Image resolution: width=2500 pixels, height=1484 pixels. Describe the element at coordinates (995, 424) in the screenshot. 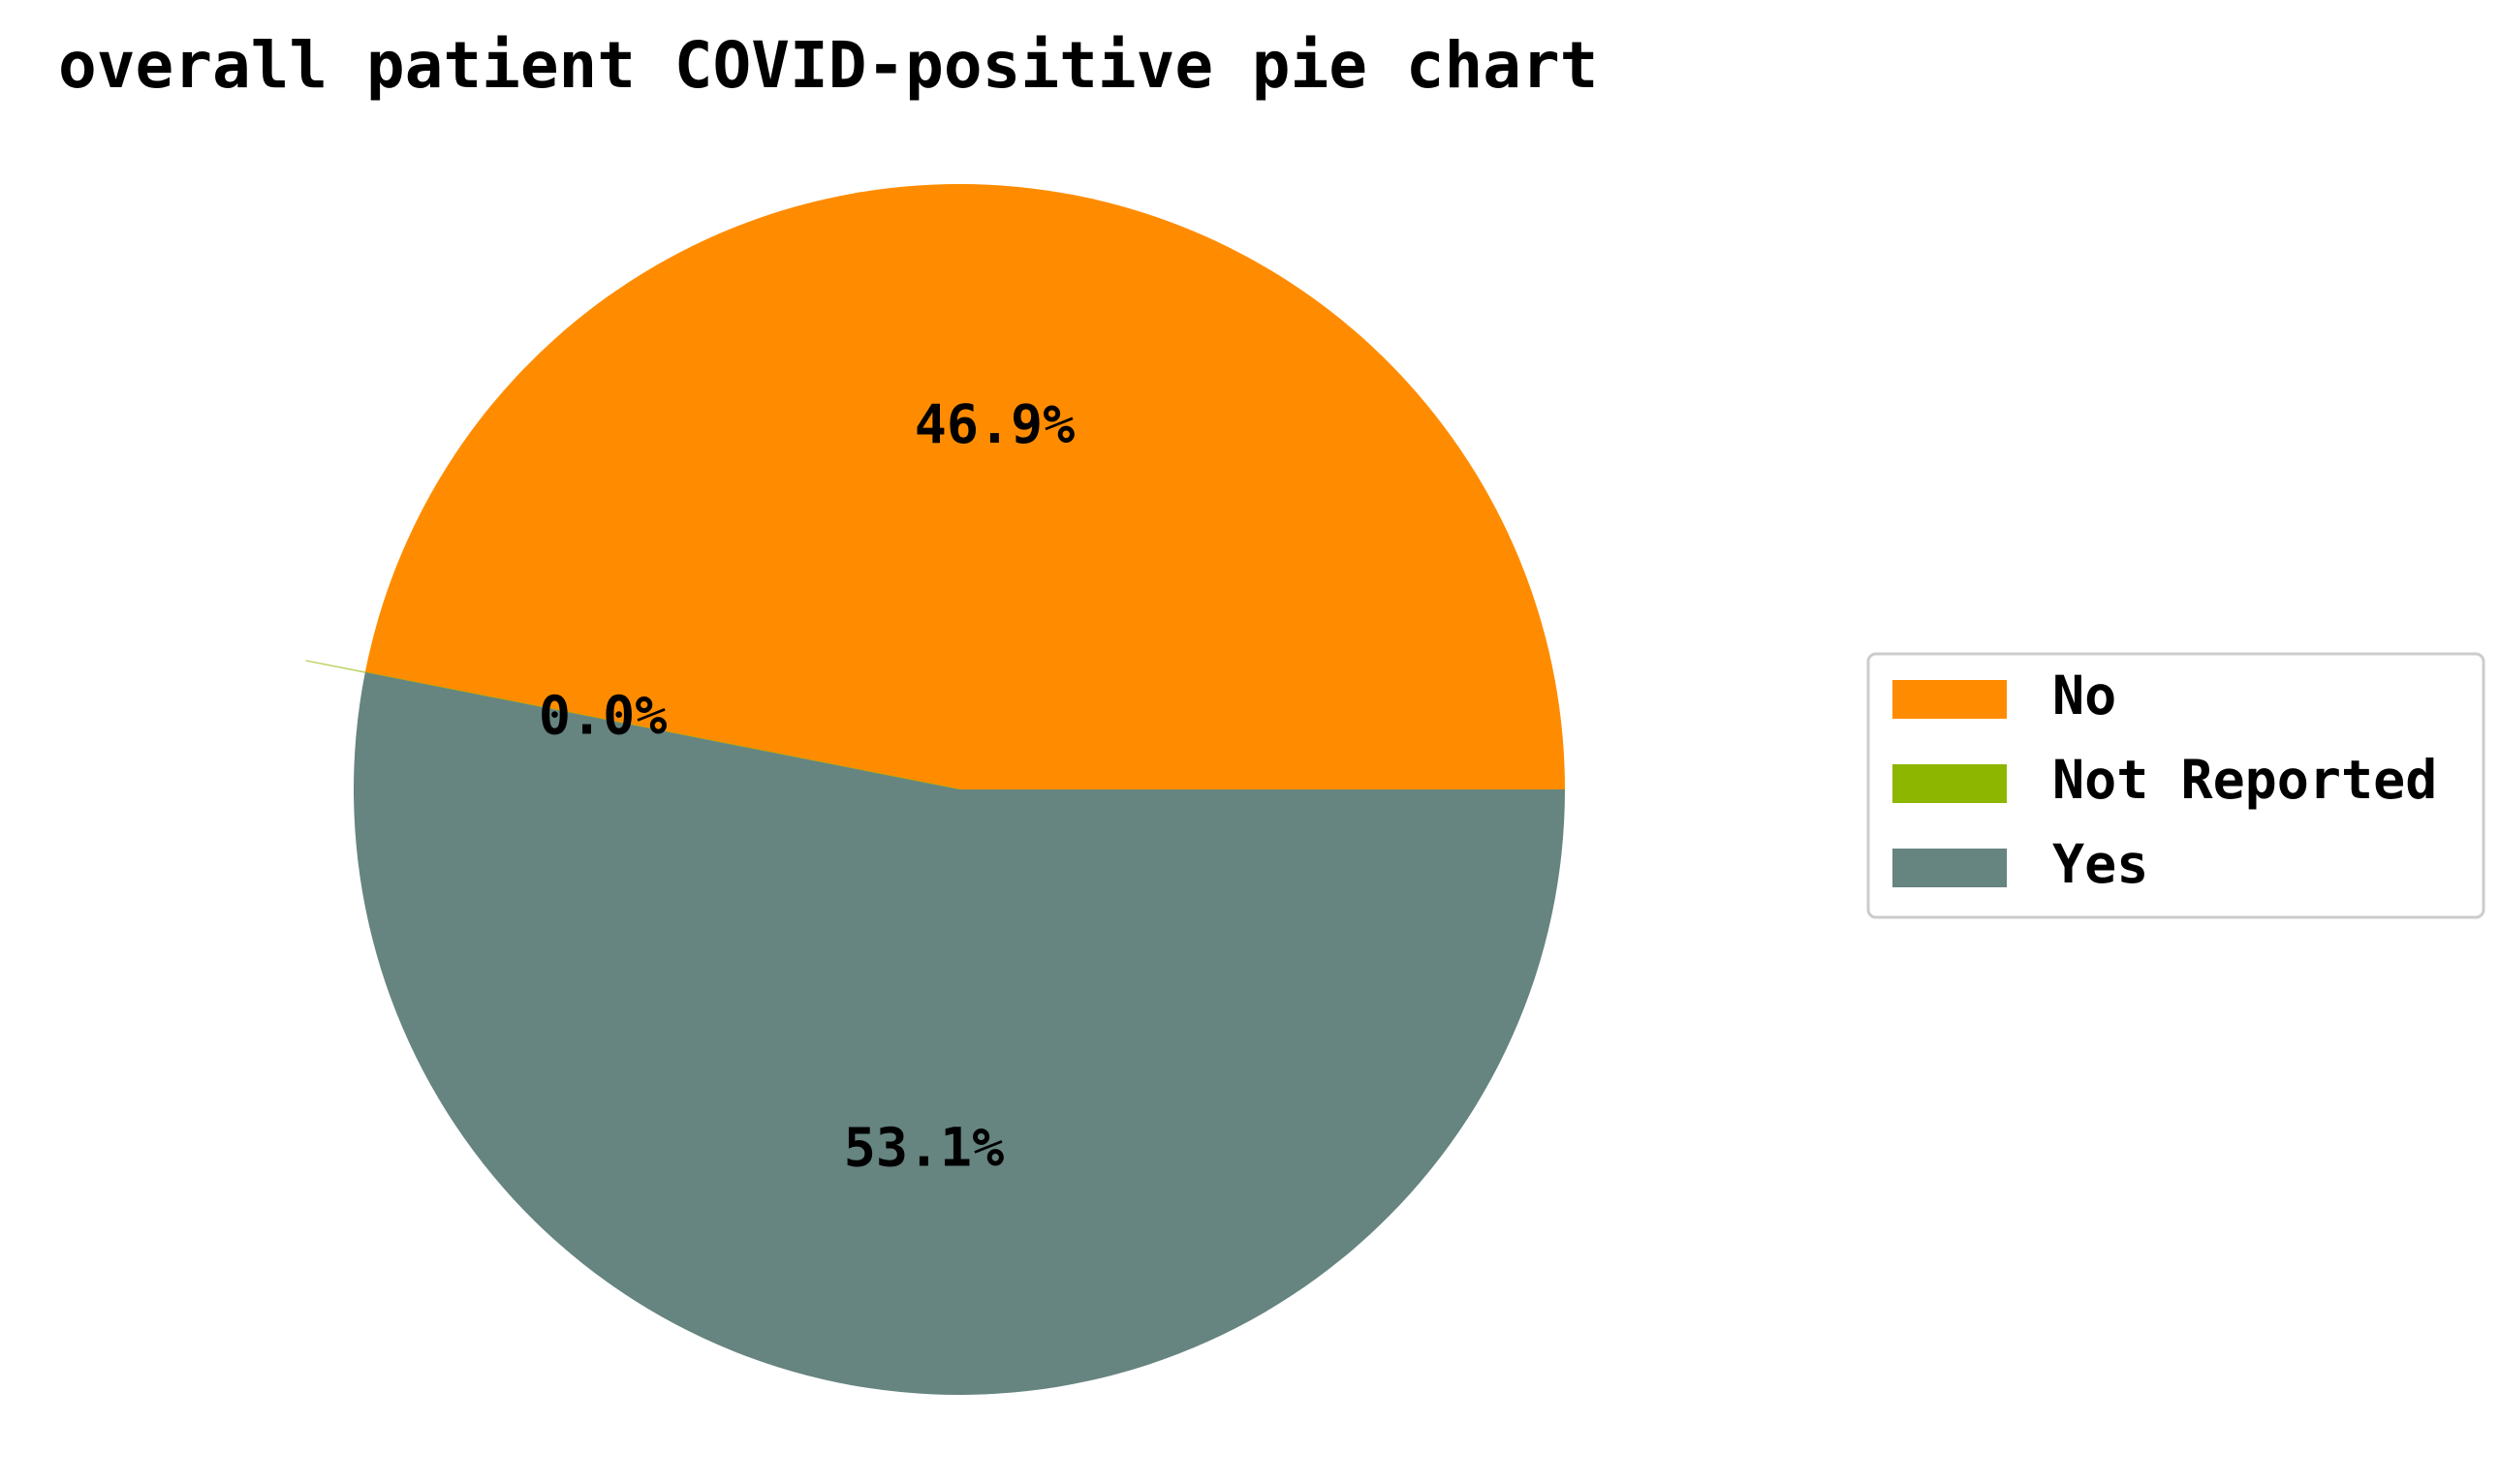

I see `percent-label-no: 46.9%` at that location.